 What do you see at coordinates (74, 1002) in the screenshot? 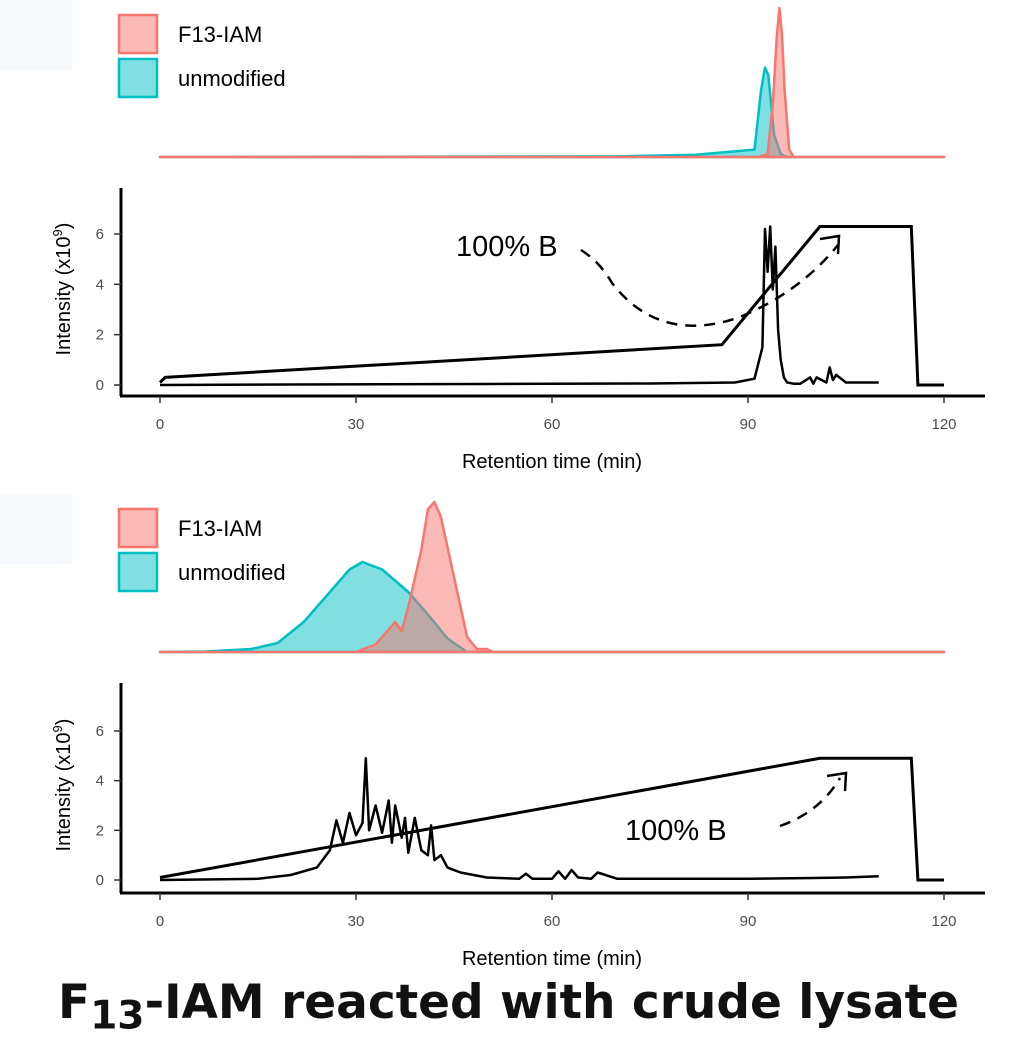
I see `caption-prefix: F` at bounding box center [74, 1002].